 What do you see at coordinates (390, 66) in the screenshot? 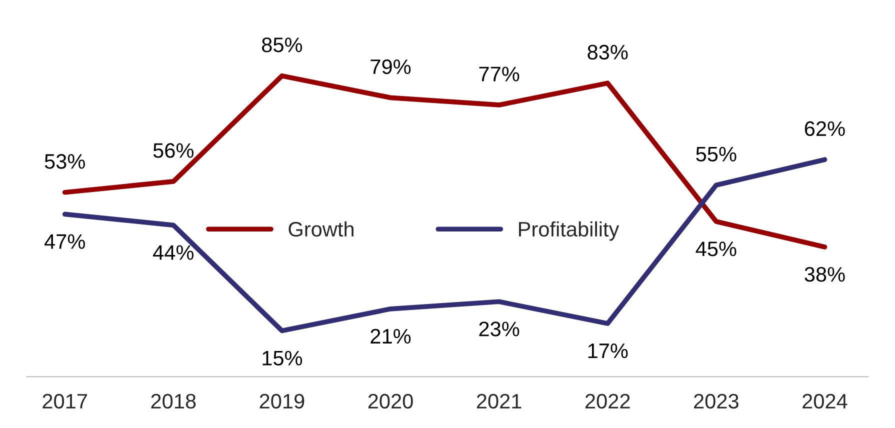
I see `data-label: 79%` at bounding box center [390, 66].